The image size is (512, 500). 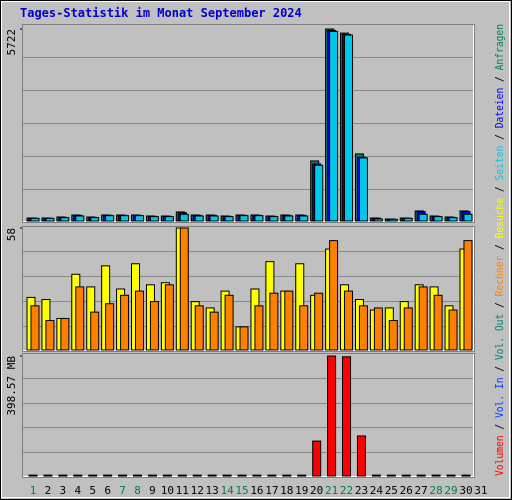 I want to click on legend-entry: Anfragen, so click(x=499, y=47).